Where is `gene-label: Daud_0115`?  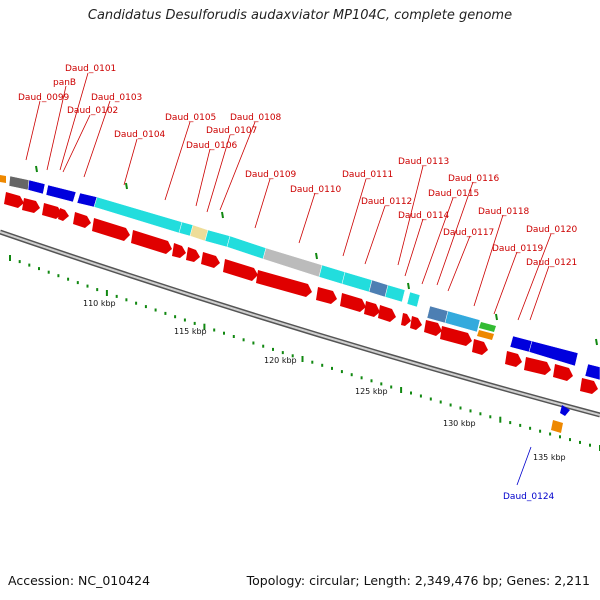 gene-label: Daud_0115 is located at coordinates (453, 194).